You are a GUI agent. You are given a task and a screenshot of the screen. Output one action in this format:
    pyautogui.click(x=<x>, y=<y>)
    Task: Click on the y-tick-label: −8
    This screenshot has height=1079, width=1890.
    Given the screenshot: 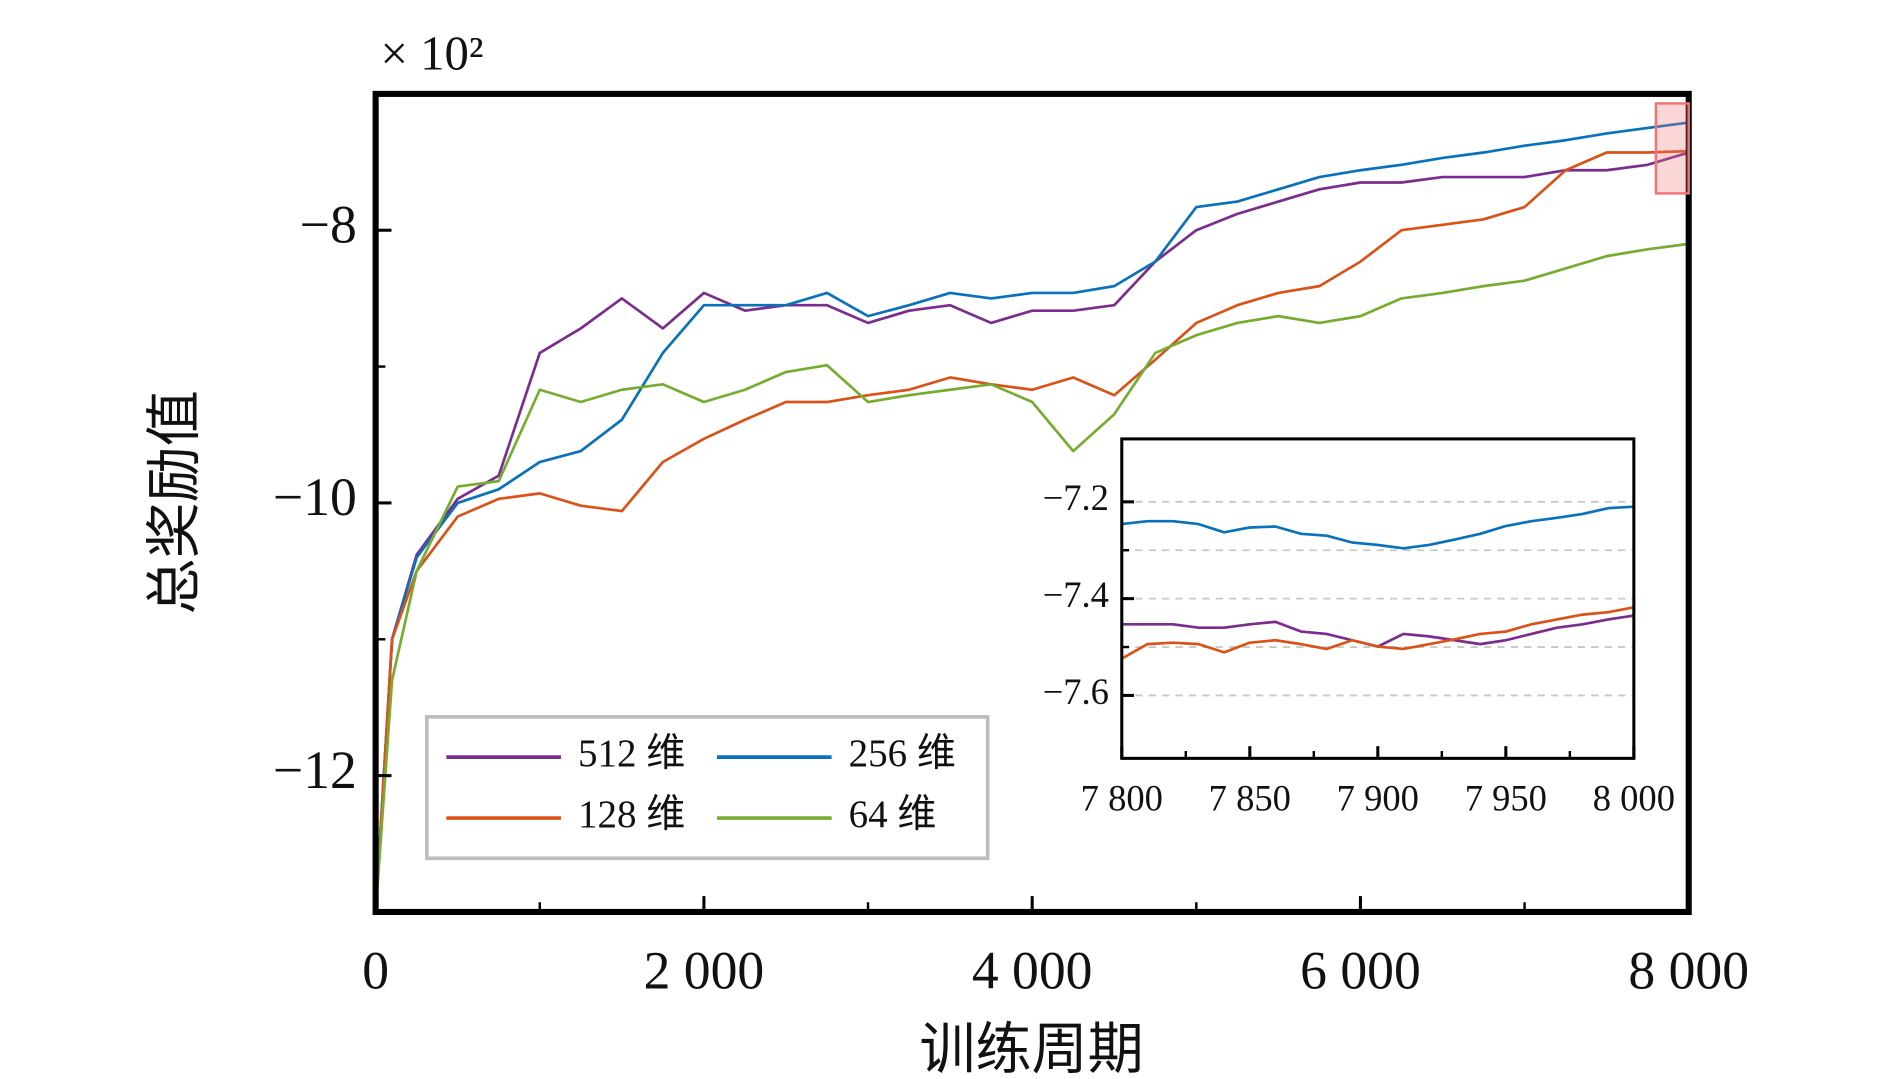 What is the action you would take?
    pyautogui.click(x=328, y=225)
    